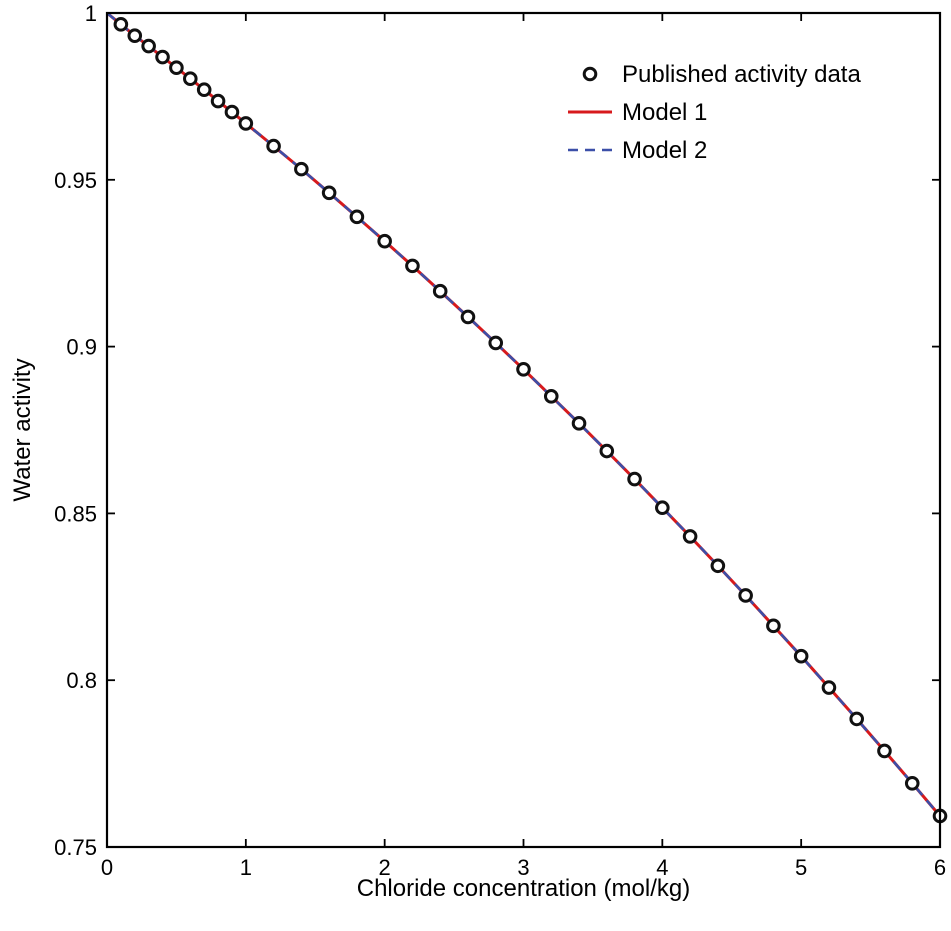  I want to click on y-tick-label: 0.95, so click(75, 180).